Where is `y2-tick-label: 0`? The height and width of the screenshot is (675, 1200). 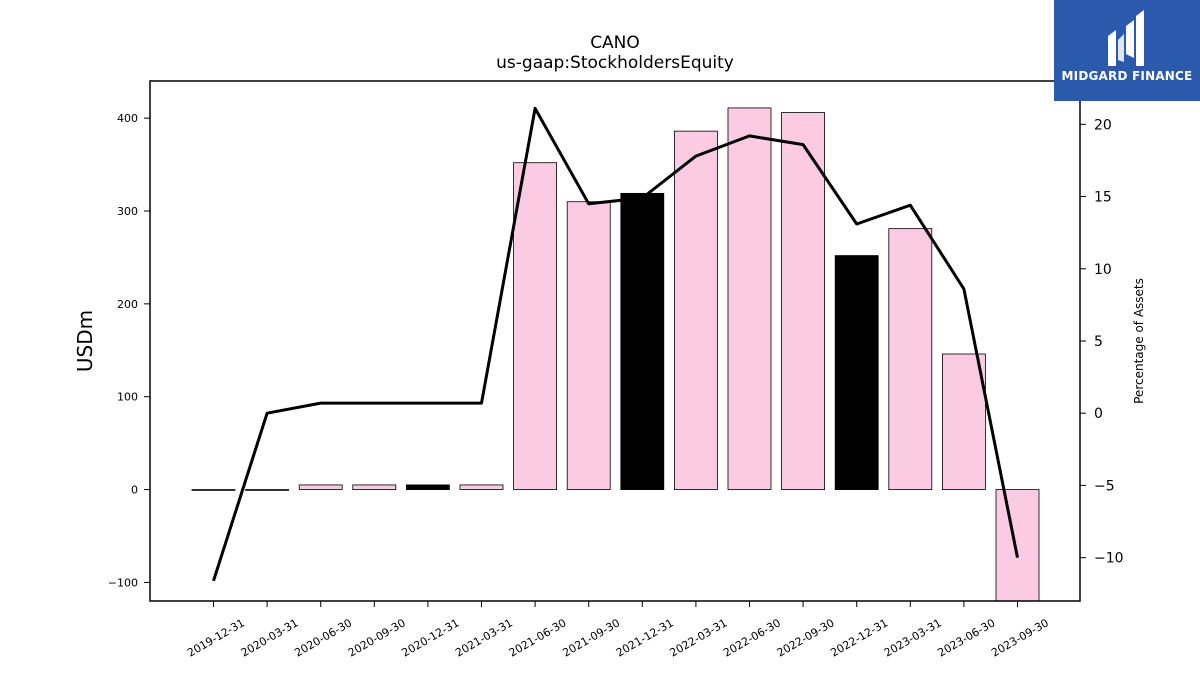
y2-tick-label: 0 is located at coordinates (1098, 414).